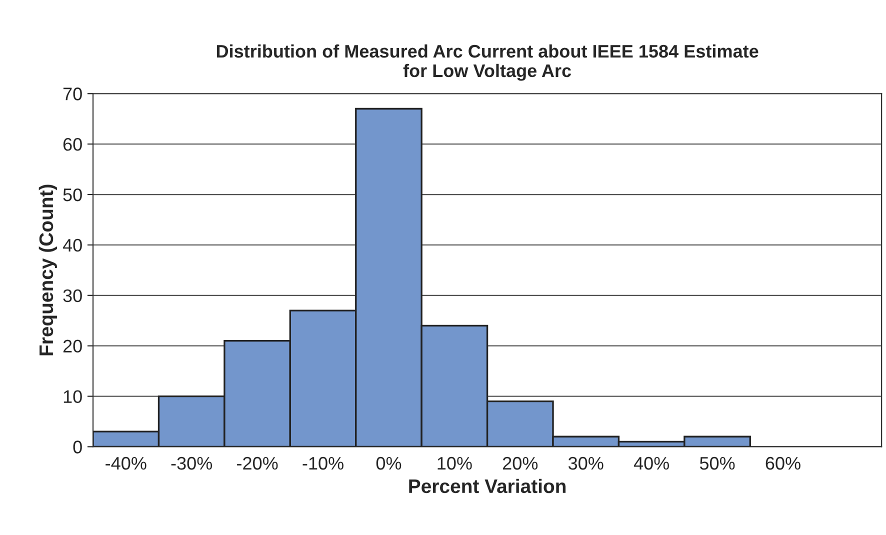  I want to click on y-tick-label: 40, so click(72, 245).